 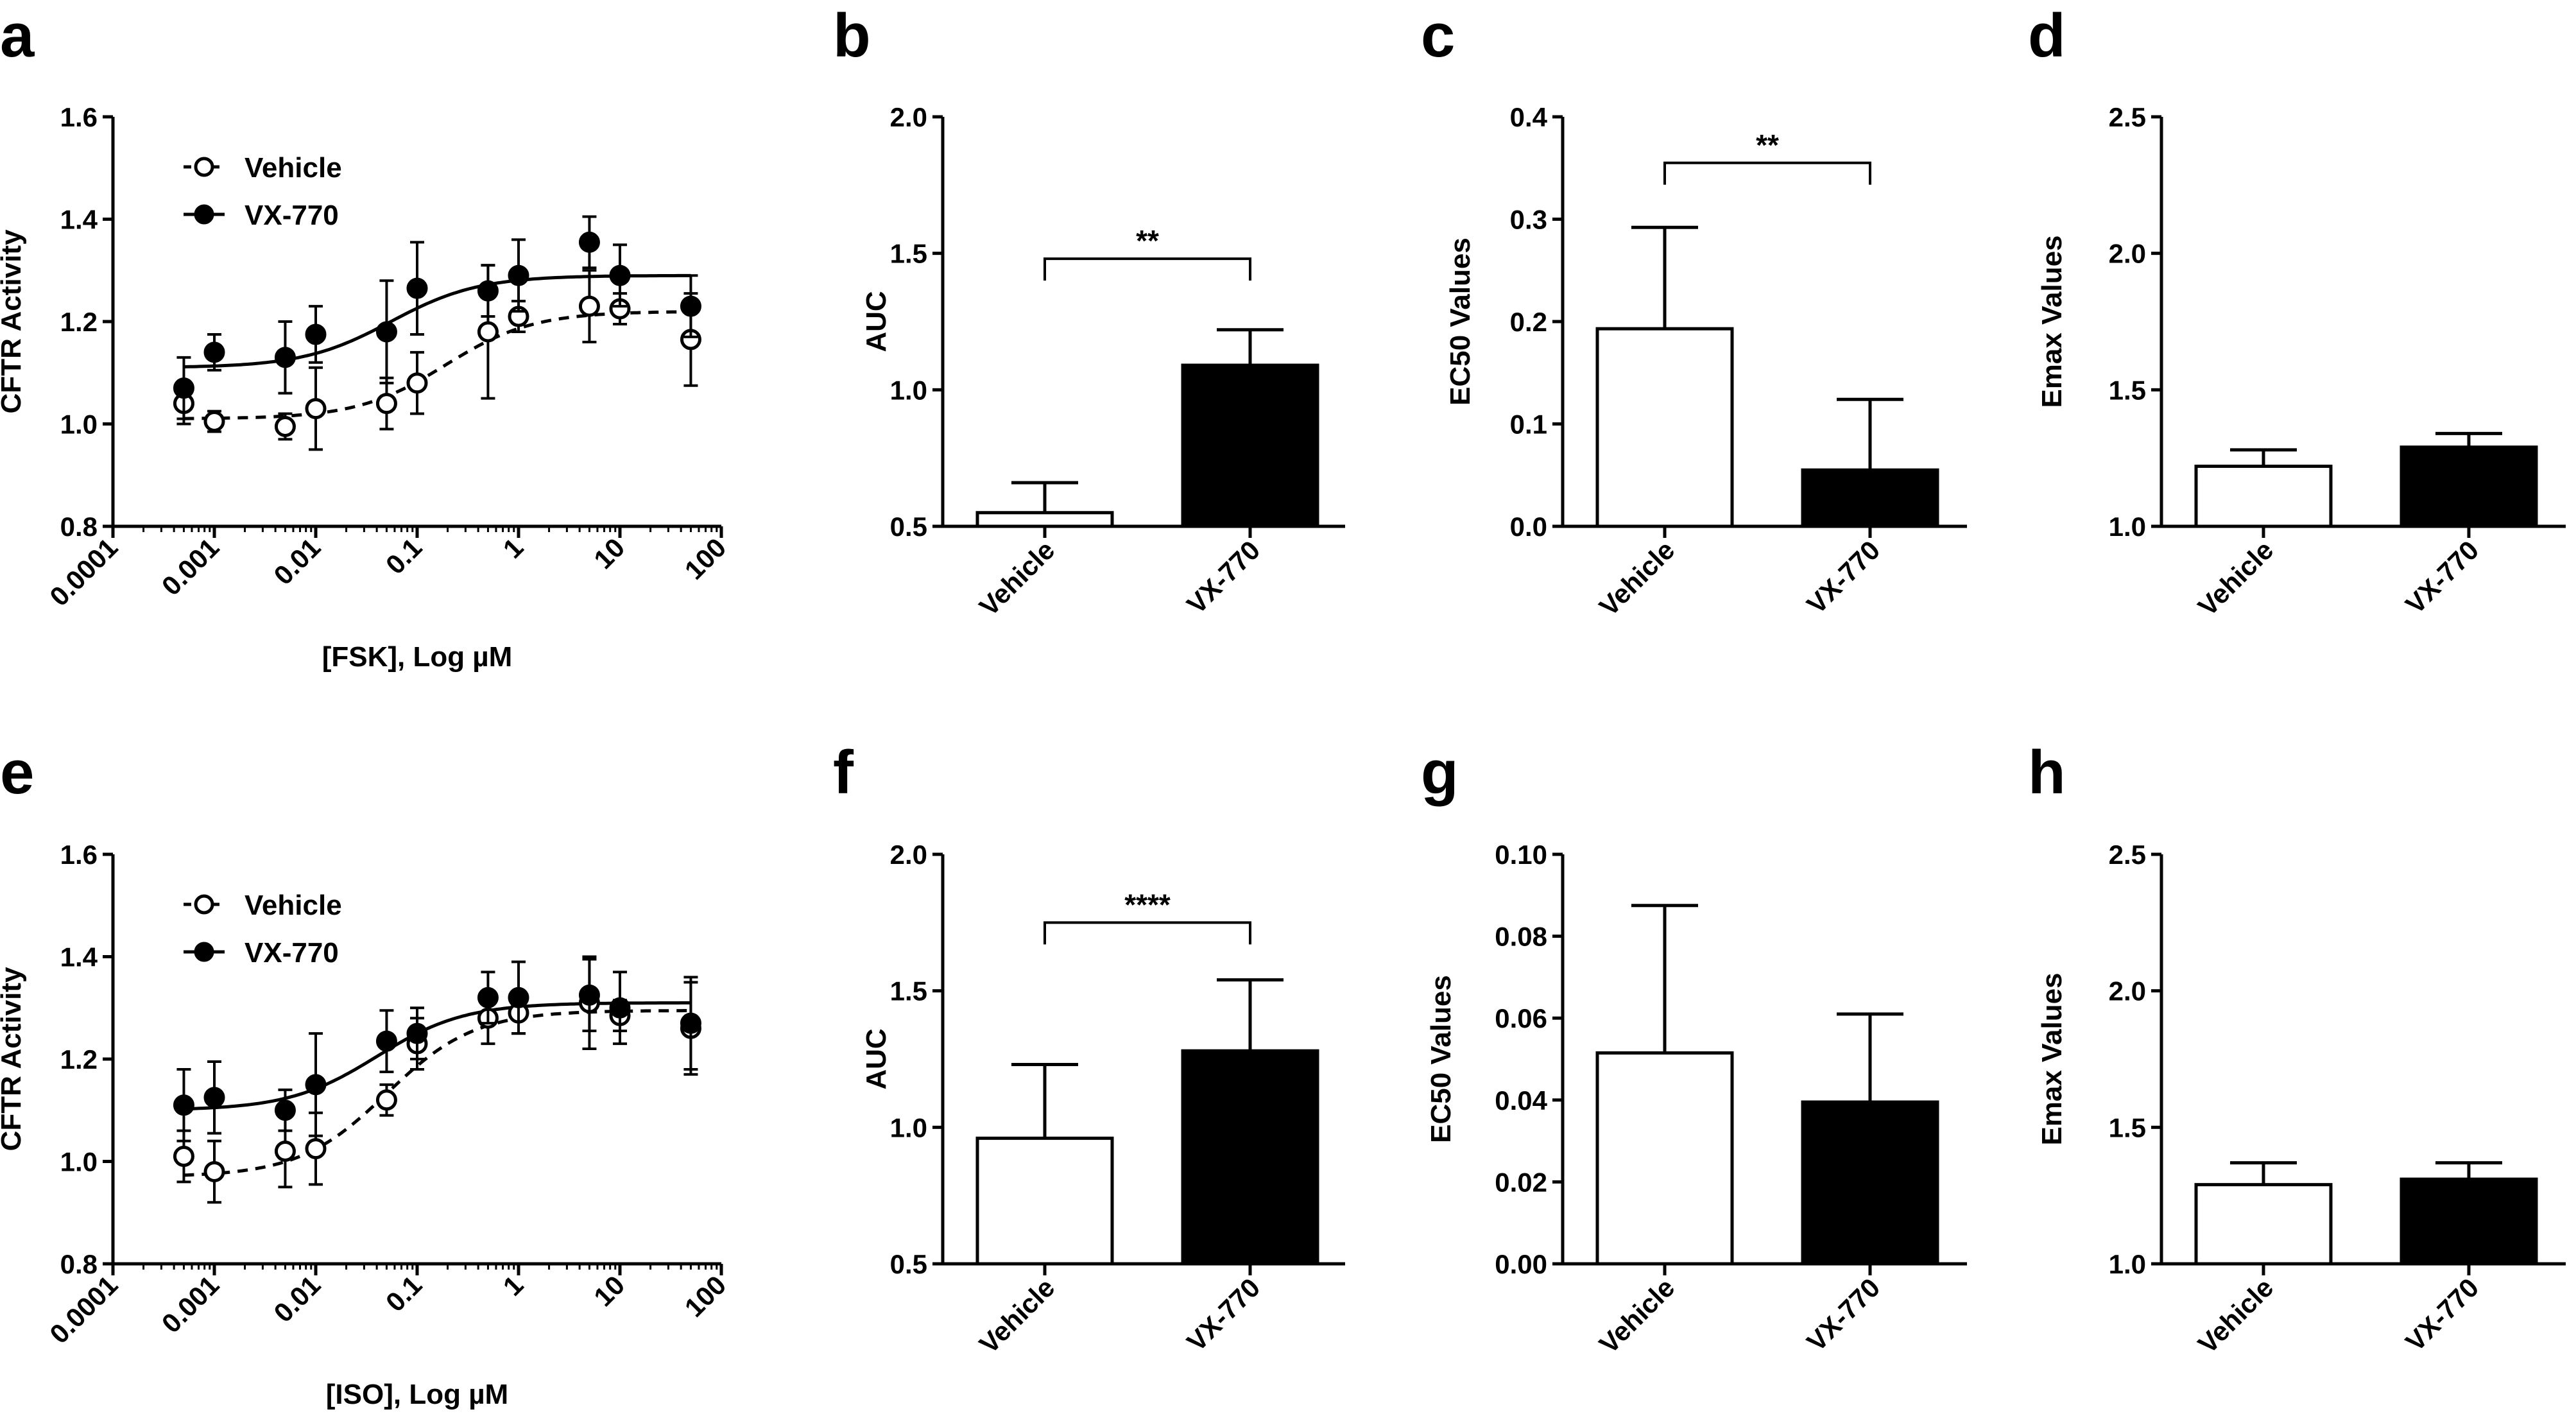 What do you see at coordinates (1460, 321) in the screenshot?
I see `y-axis-label: EC50 Values` at bounding box center [1460, 321].